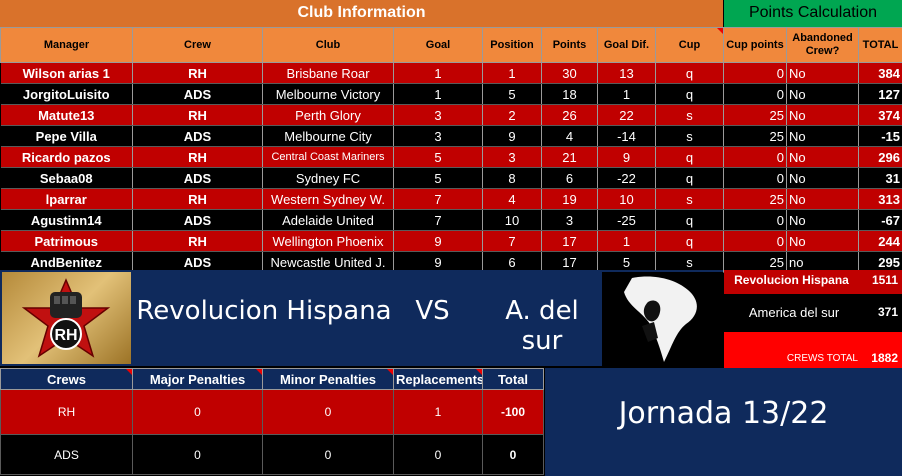 The image size is (902, 476). Describe the element at coordinates (328, 178) in the screenshot. I see `club-cell: Sydney FC` at that location.